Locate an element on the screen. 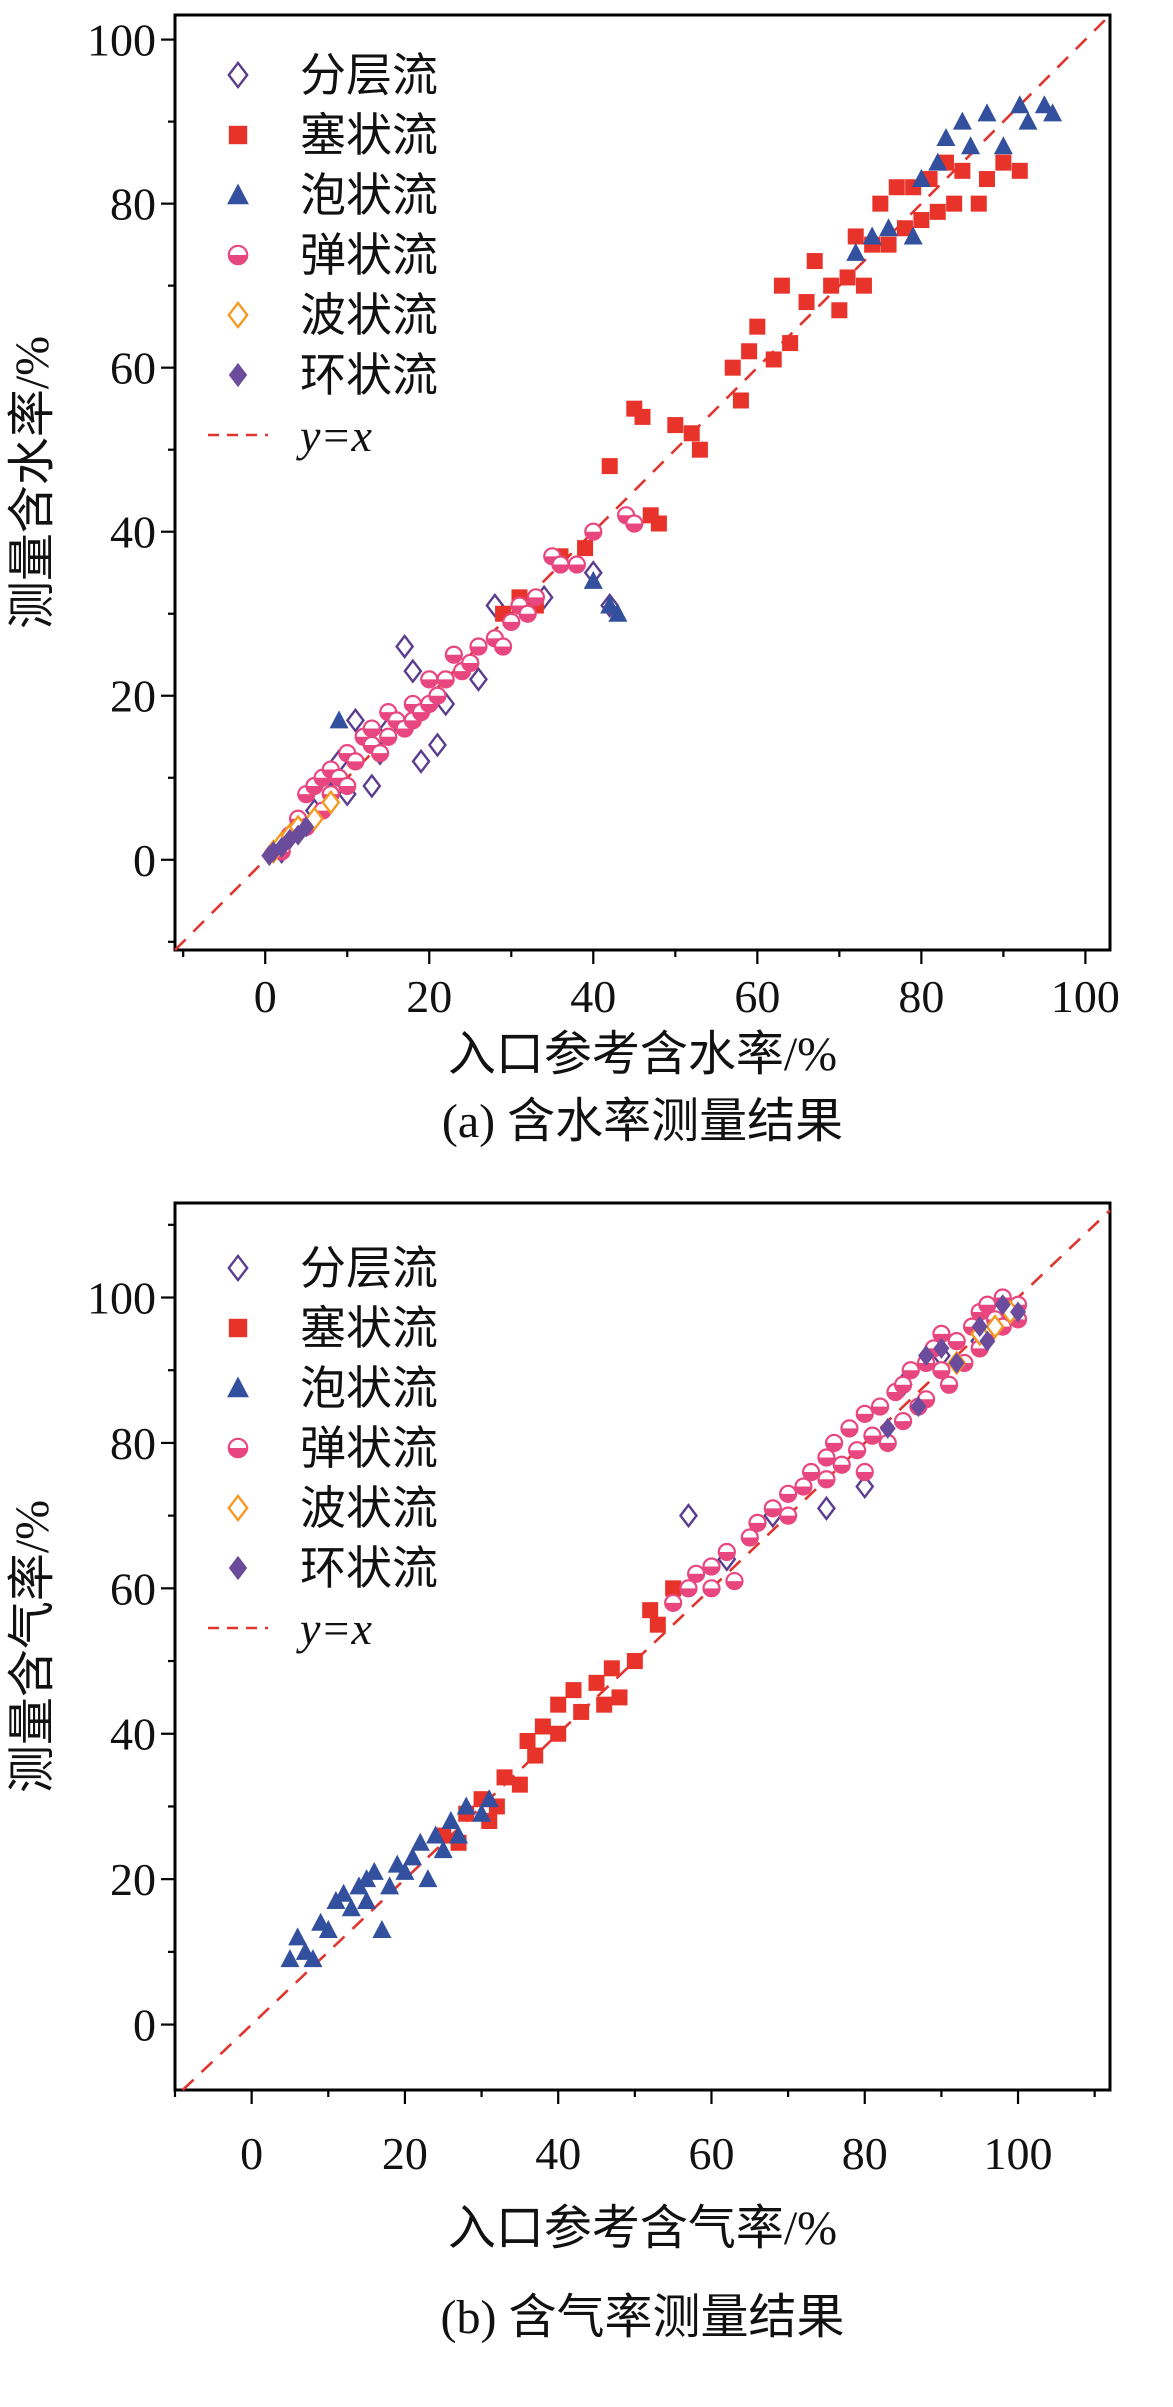 The width and height of the screenshot is (1173, 2407). caption-a: (a) 含水率测量结果 is located at coordinates (642, 1121).